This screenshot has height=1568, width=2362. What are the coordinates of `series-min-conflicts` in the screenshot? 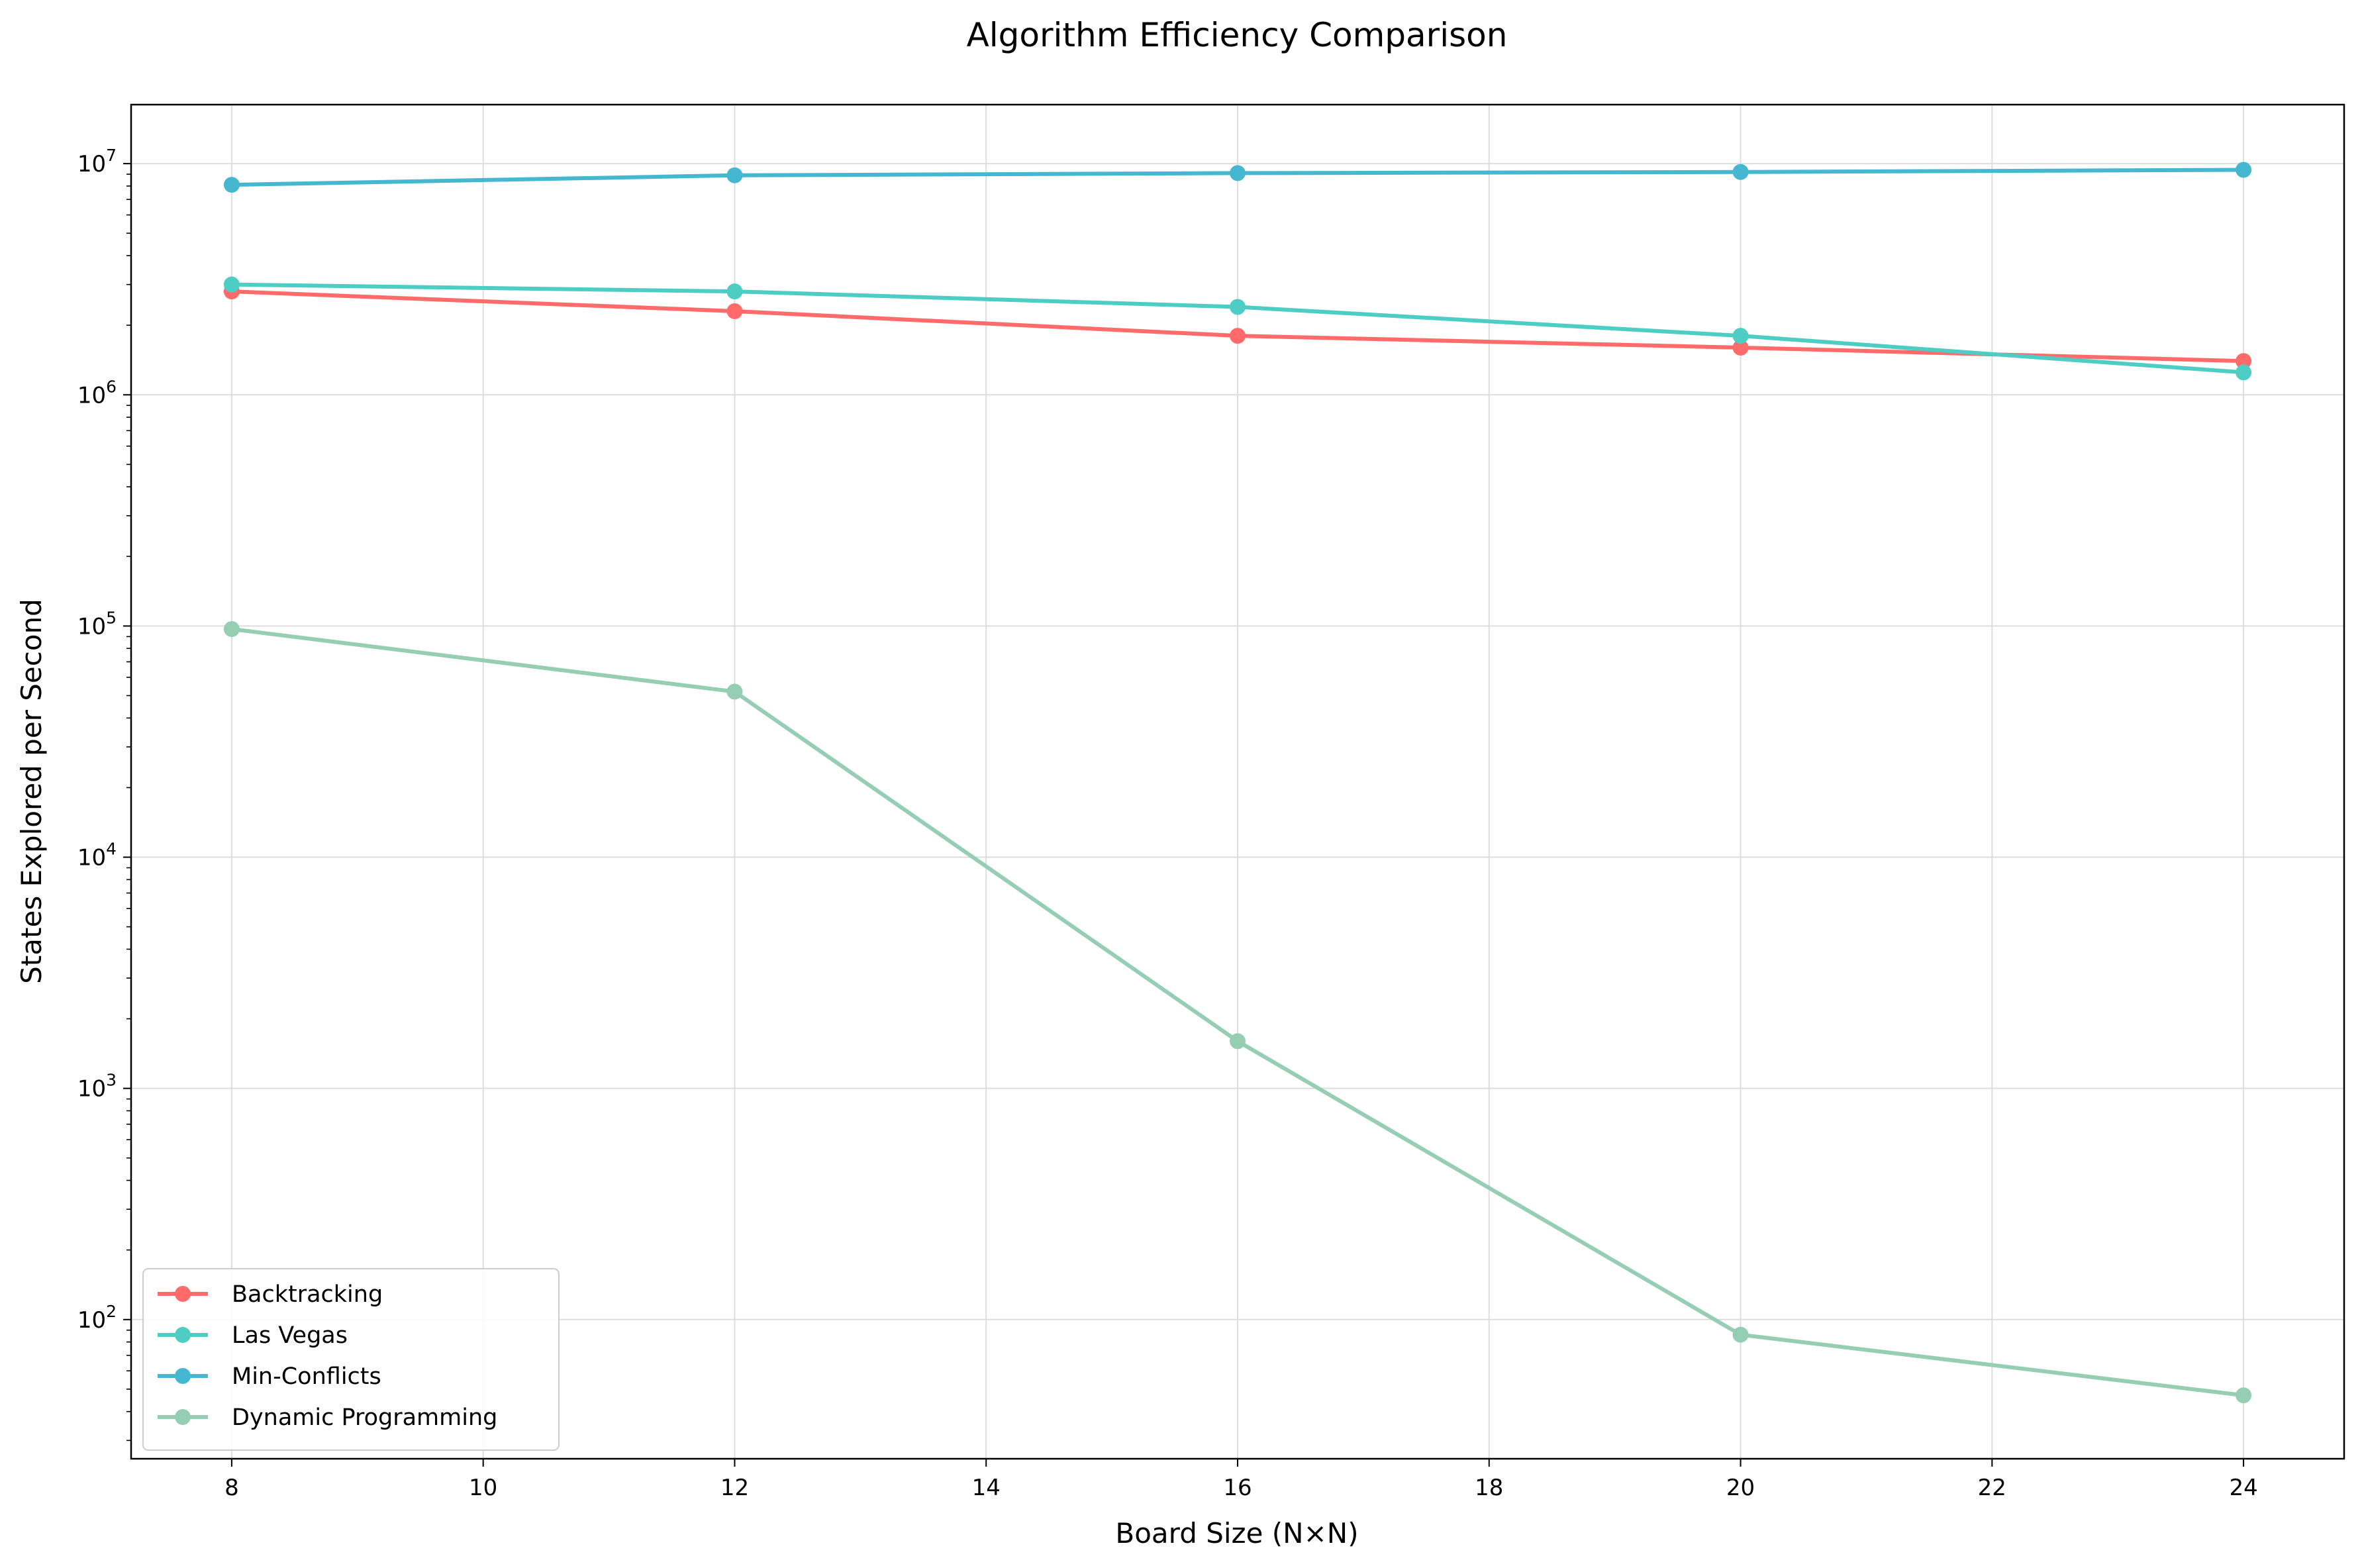 It's located at (1238, 177).